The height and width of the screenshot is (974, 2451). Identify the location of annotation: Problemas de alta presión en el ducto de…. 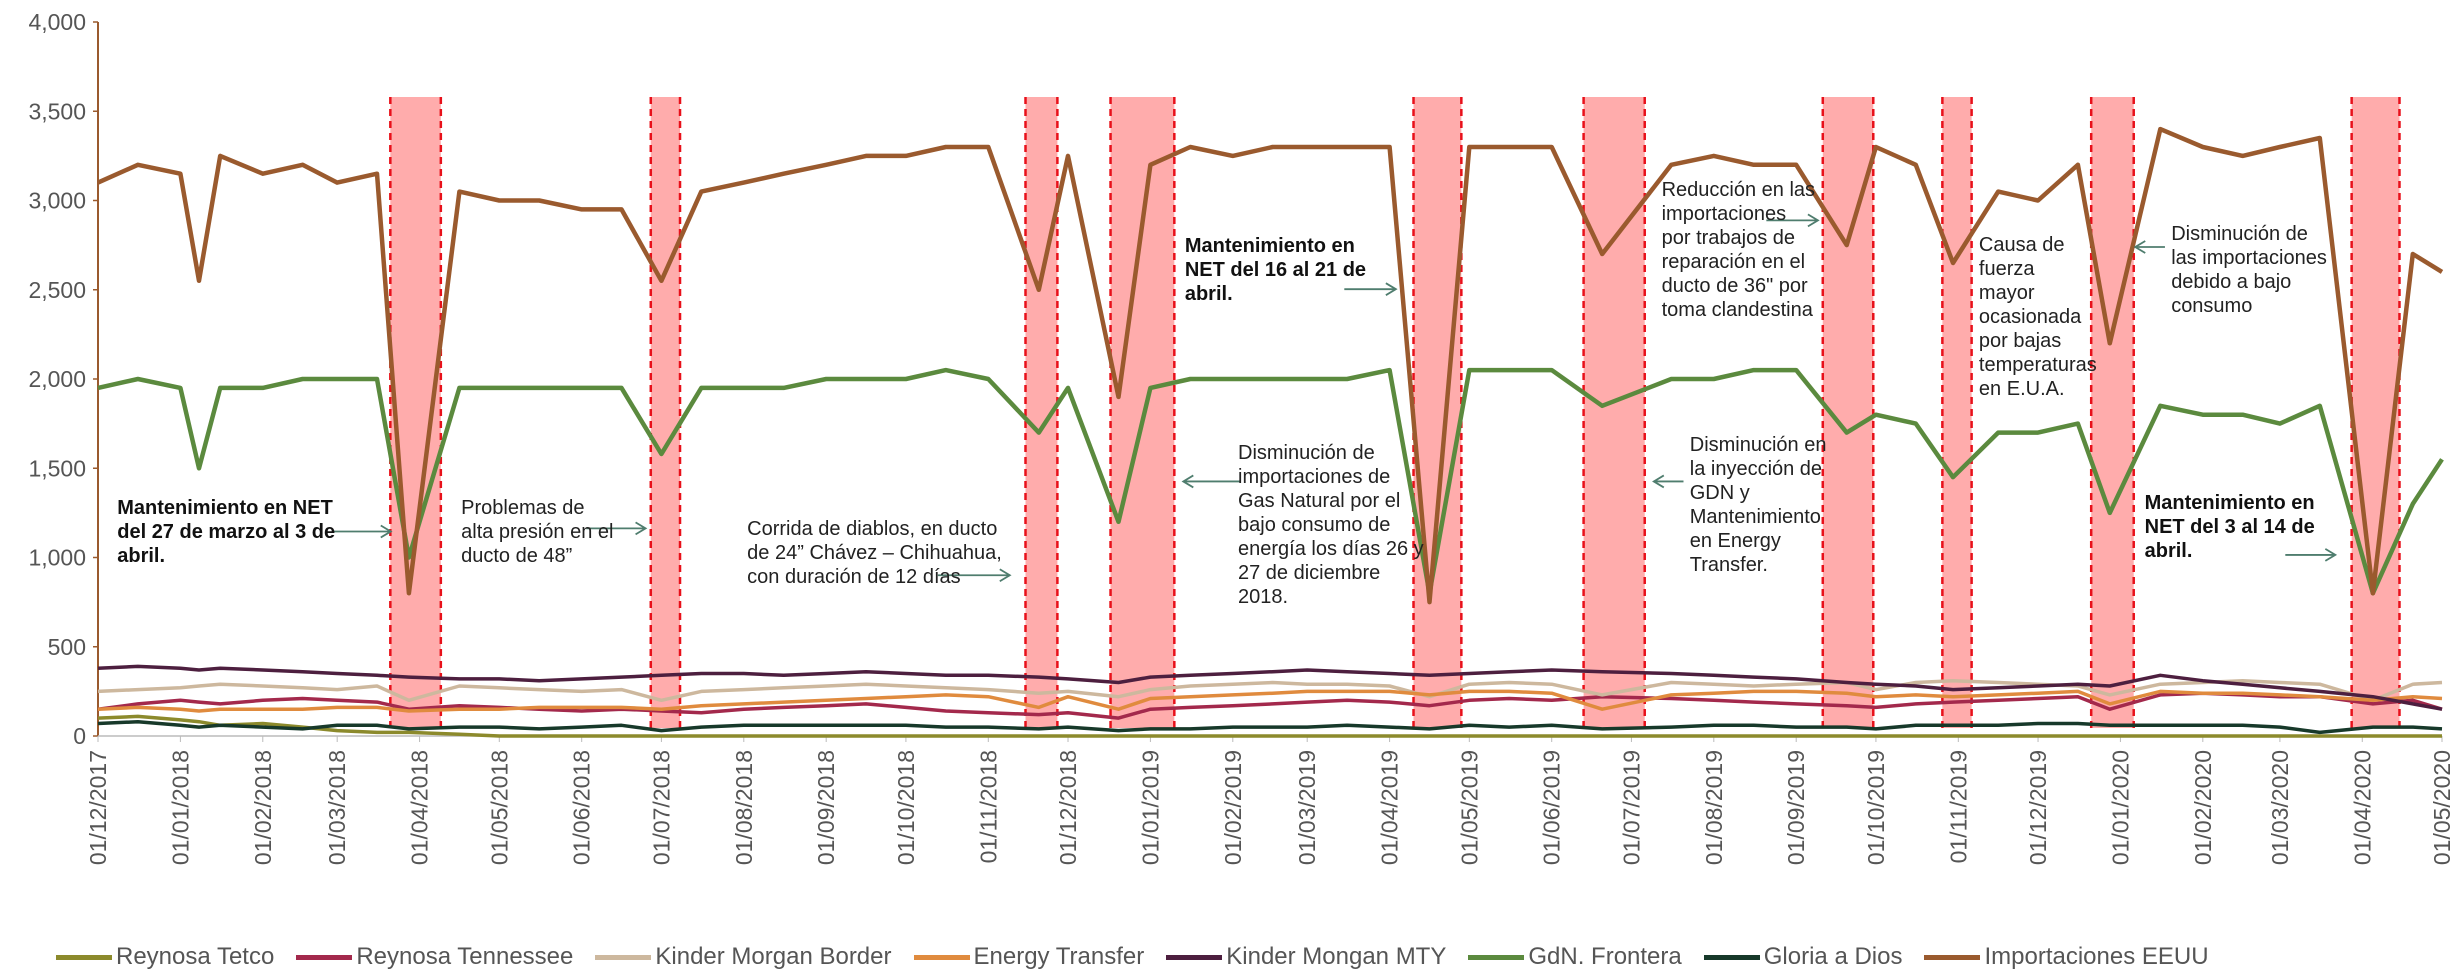
(537, 531).